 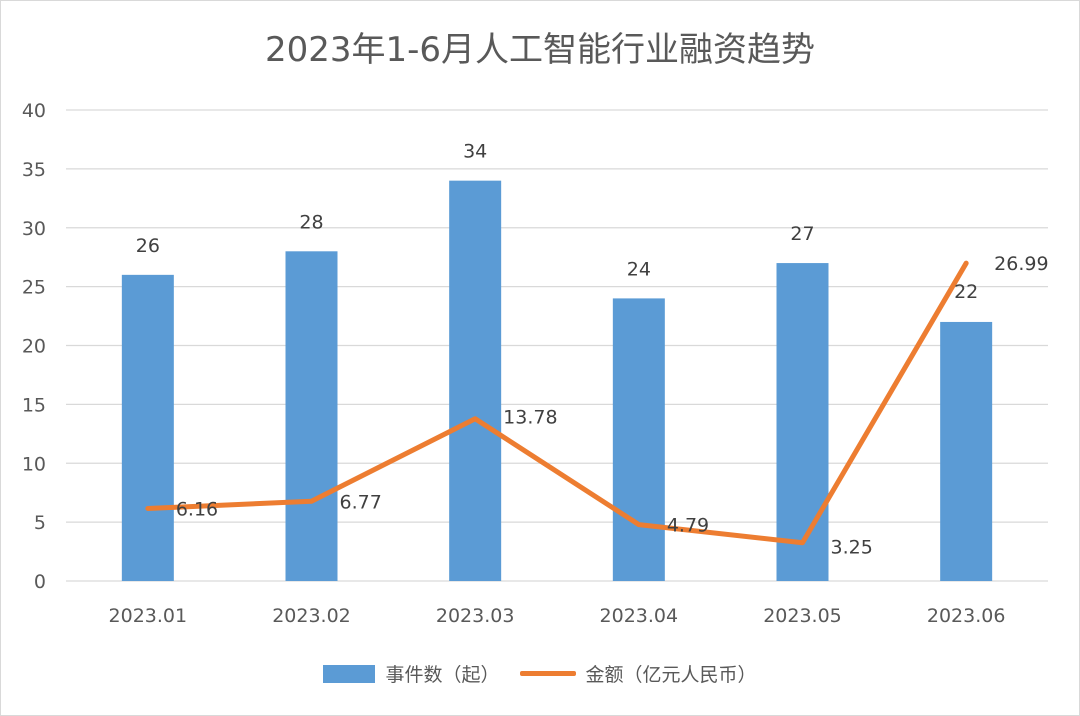 I want to click on line-data-label: 6.16, so click(x=197, y=509).